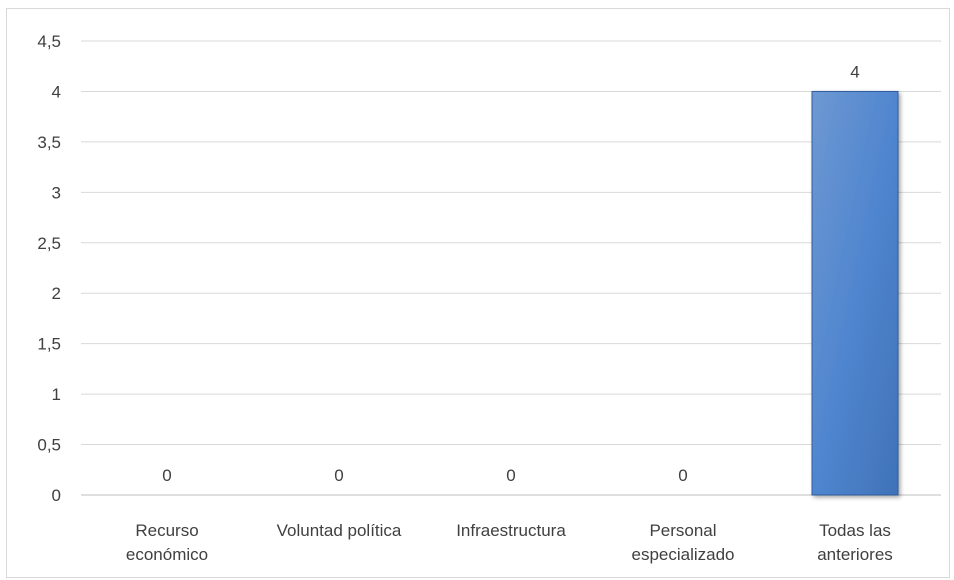 This screenshot has width=954, height=580. Describe the element at coordinates (49, 445) in the screenshot. I see `y-tick-label: 0,5` at that location.